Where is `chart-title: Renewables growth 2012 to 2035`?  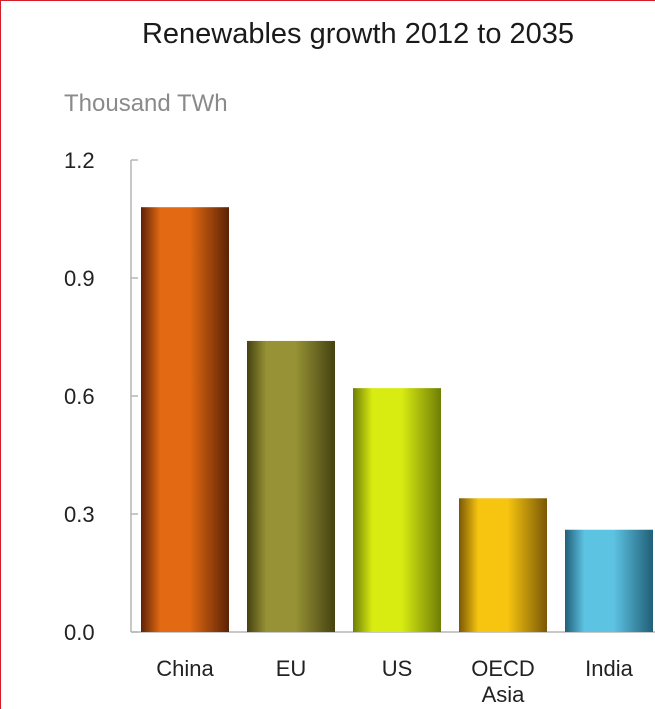
chart-title: Renewables growth 2012 to 2035 is located at coordinates (358, 34).